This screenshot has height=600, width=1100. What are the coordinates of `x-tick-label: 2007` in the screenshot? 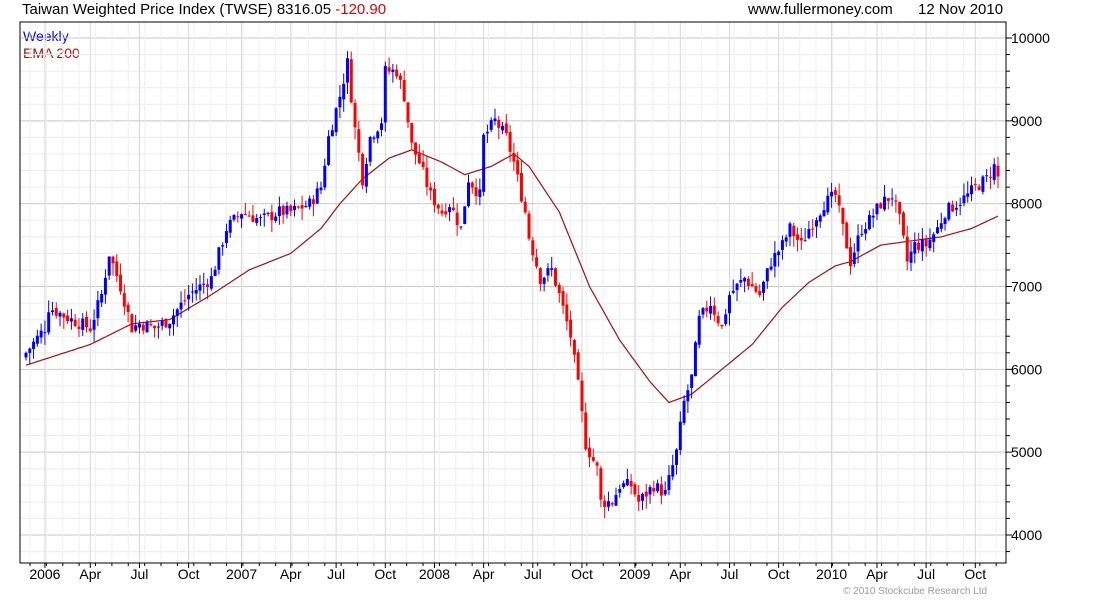 It's located at (241, 574).